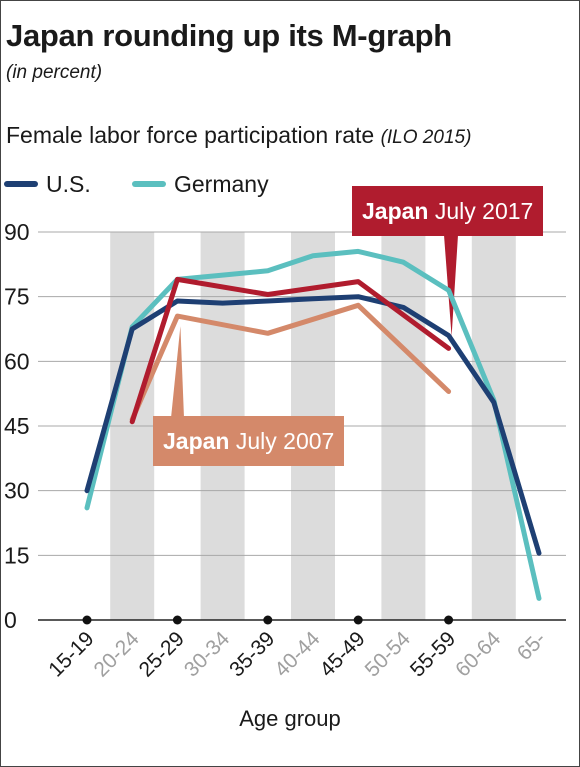 The width and height of the screenshot is (580, 767). Describe the element at coordinates (229, 35) in the screenshot. I see `chart-title: Japan rounding up its M-graph` at that location.